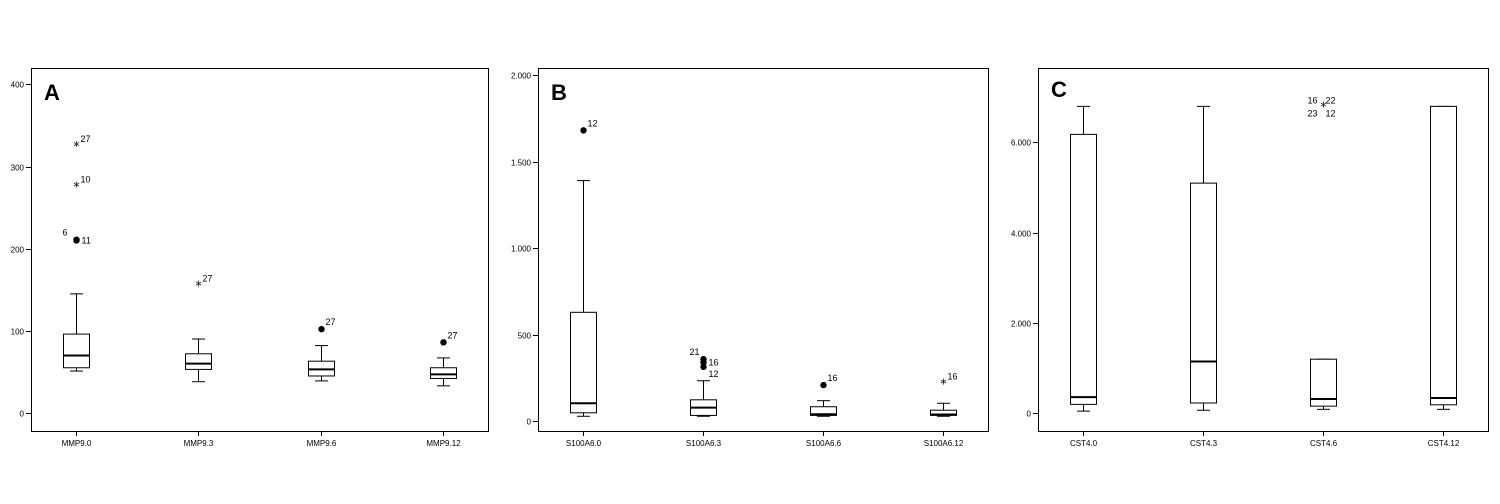 This screenshot has height=504, width=1500. What do you see at coordinates (695, 352) in the screenshot?
I see `outlier-case-label: 21` at bounding box center [695, 352].